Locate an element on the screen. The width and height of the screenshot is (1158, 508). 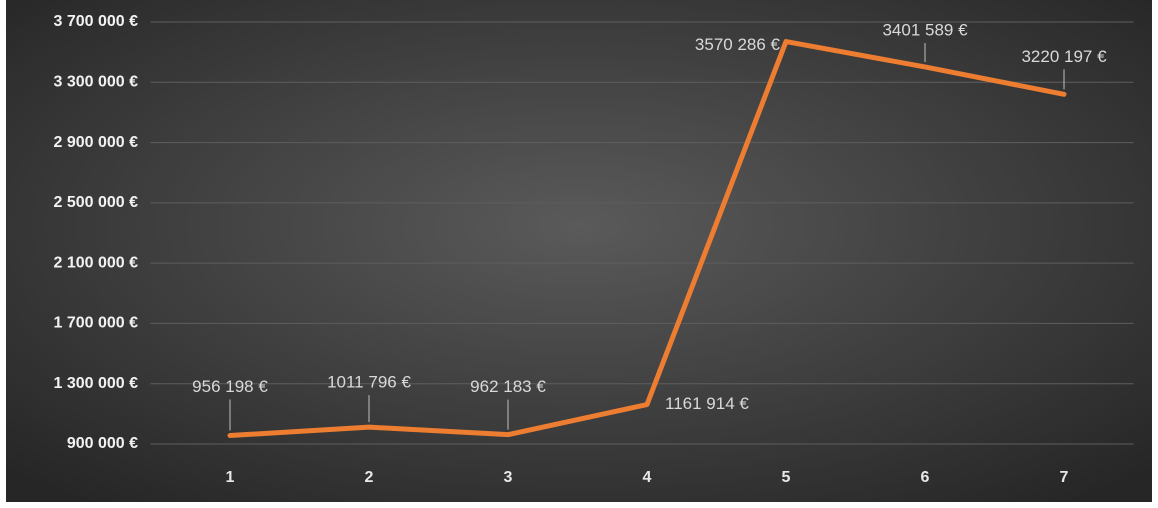
x-tick-label: 2 is located at coordinates (369, 477).